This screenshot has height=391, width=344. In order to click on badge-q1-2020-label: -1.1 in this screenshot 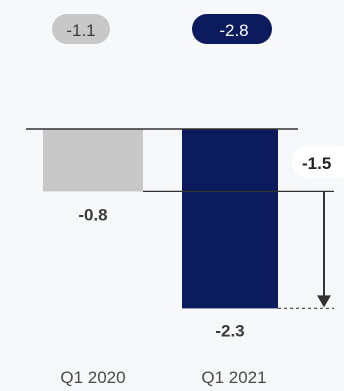, I will do `click(80, 30)`.